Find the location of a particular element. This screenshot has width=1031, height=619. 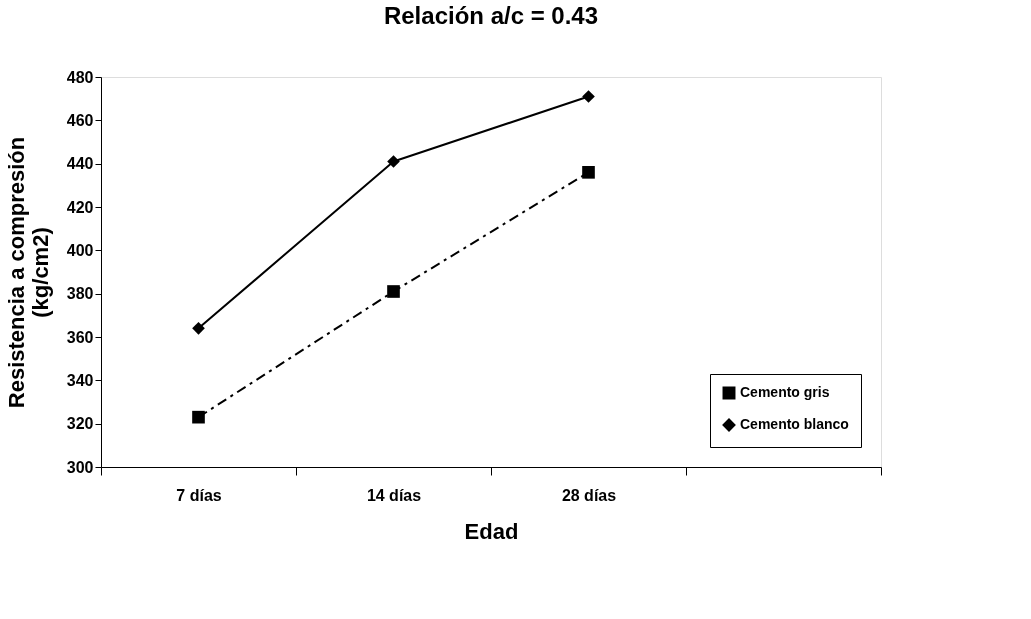

y-tick-label: 380 is located at coordinates (80, 294).